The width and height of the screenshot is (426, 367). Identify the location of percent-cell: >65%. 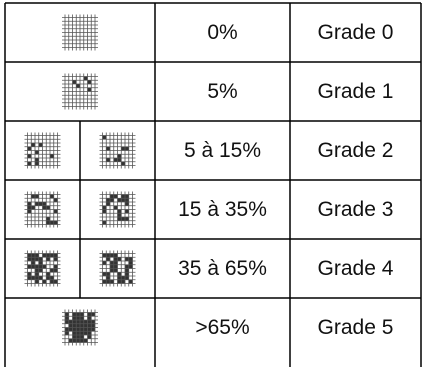
(222, 327).